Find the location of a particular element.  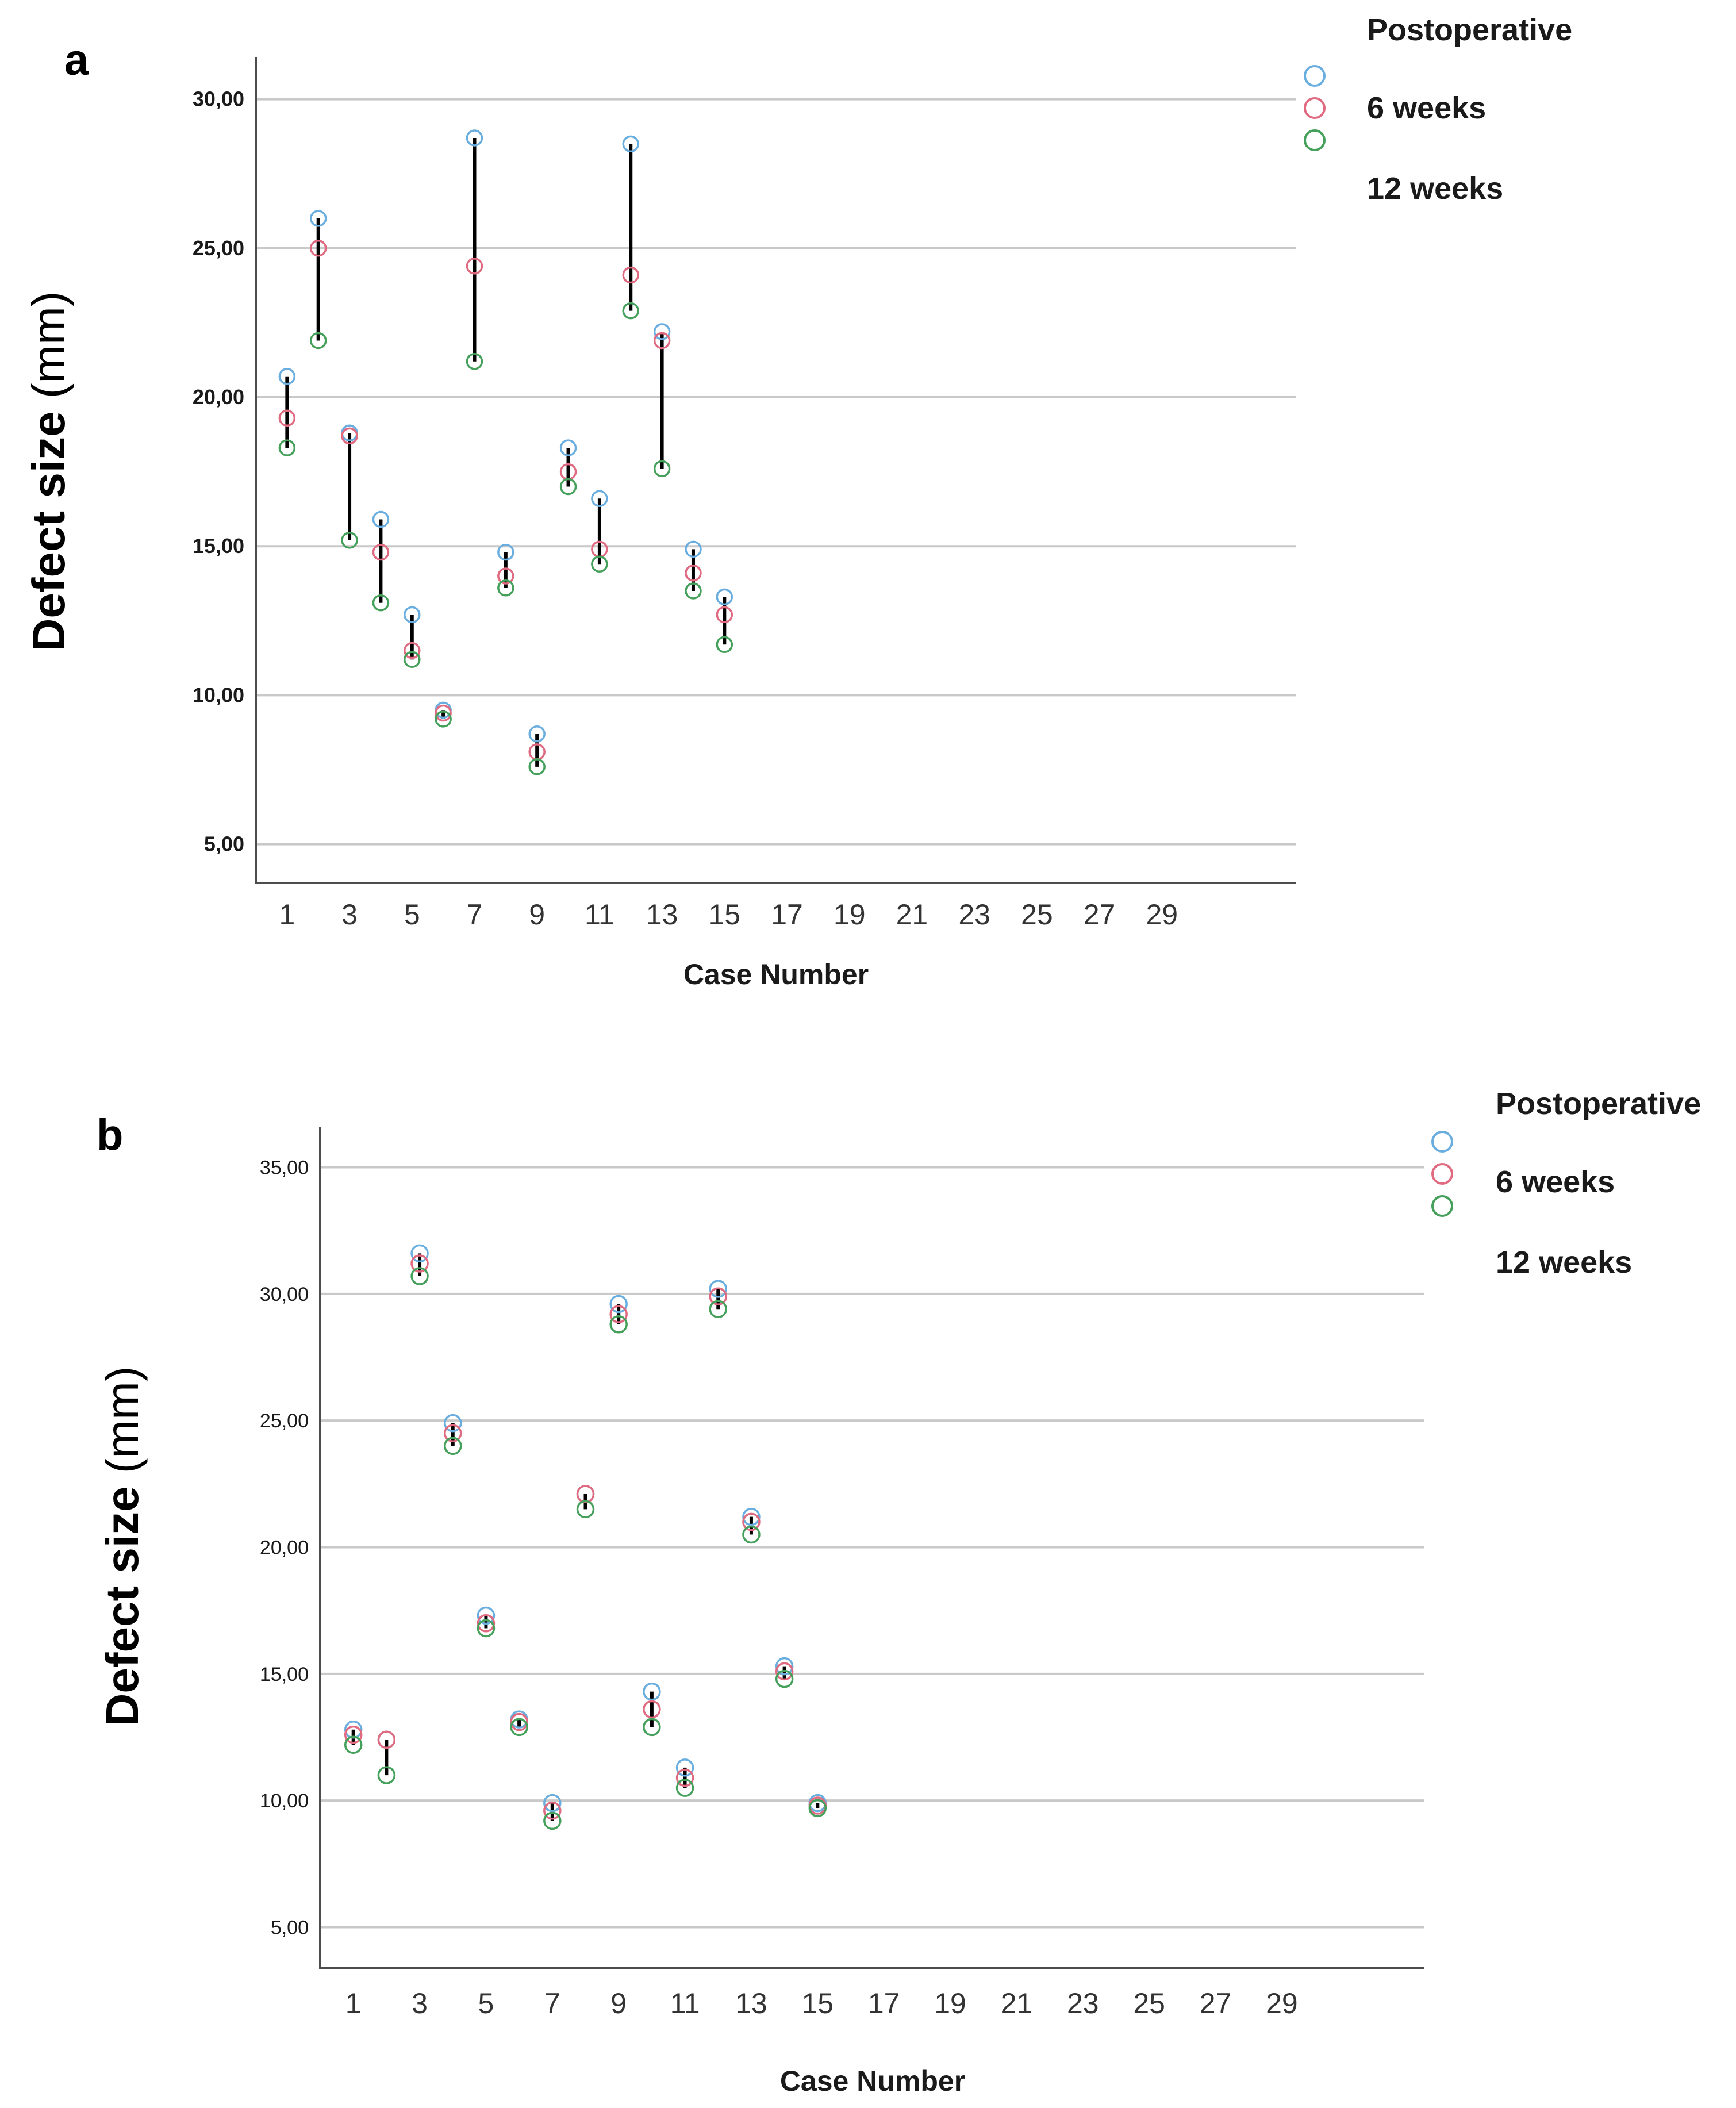

panel-b-legend-marker-6-weeks is located at coordinates (1442, 1174).